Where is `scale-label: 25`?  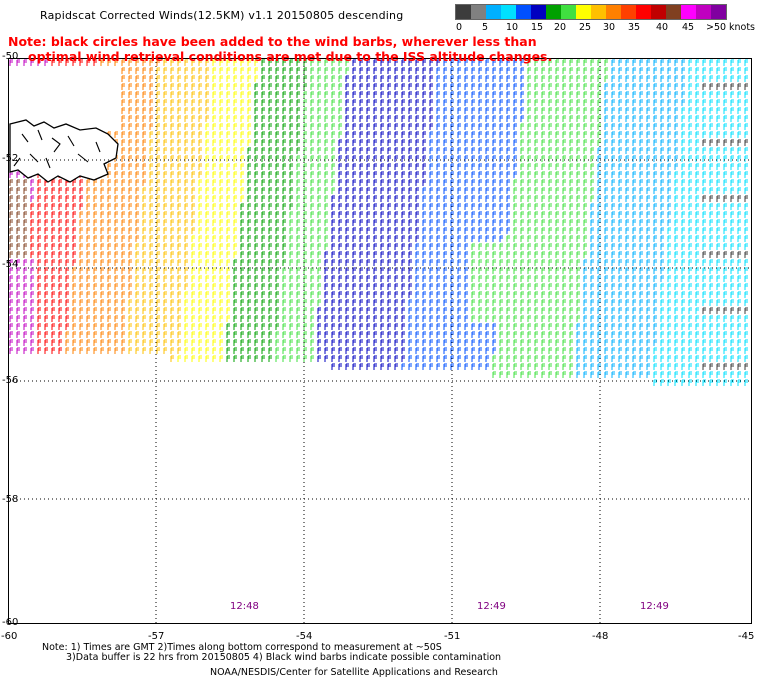 scale-label: 25 is located at coordinates (585, 27).